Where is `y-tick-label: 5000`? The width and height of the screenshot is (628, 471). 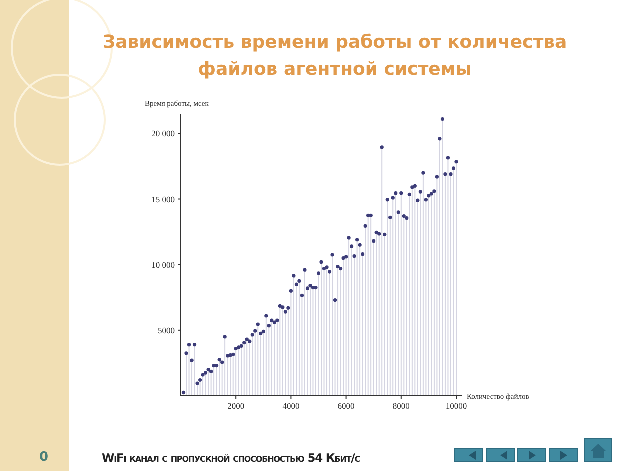
y-tick-label: 5000 is located at coordinates (166, 330).